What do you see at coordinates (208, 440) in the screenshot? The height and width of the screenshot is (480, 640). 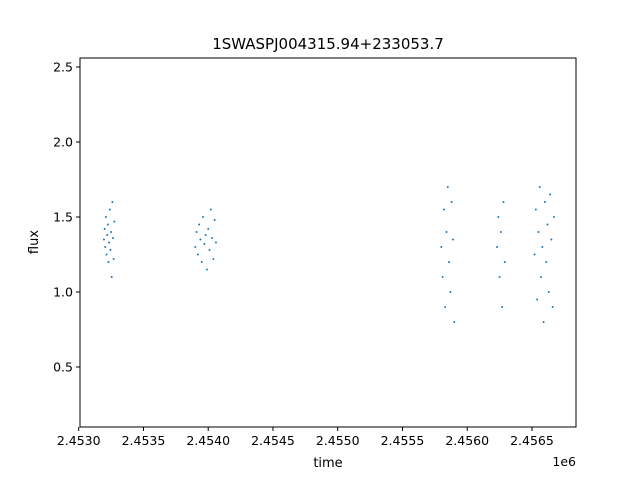 I see `x-tick-label: 2.4540` at bounding box center [208, 440].